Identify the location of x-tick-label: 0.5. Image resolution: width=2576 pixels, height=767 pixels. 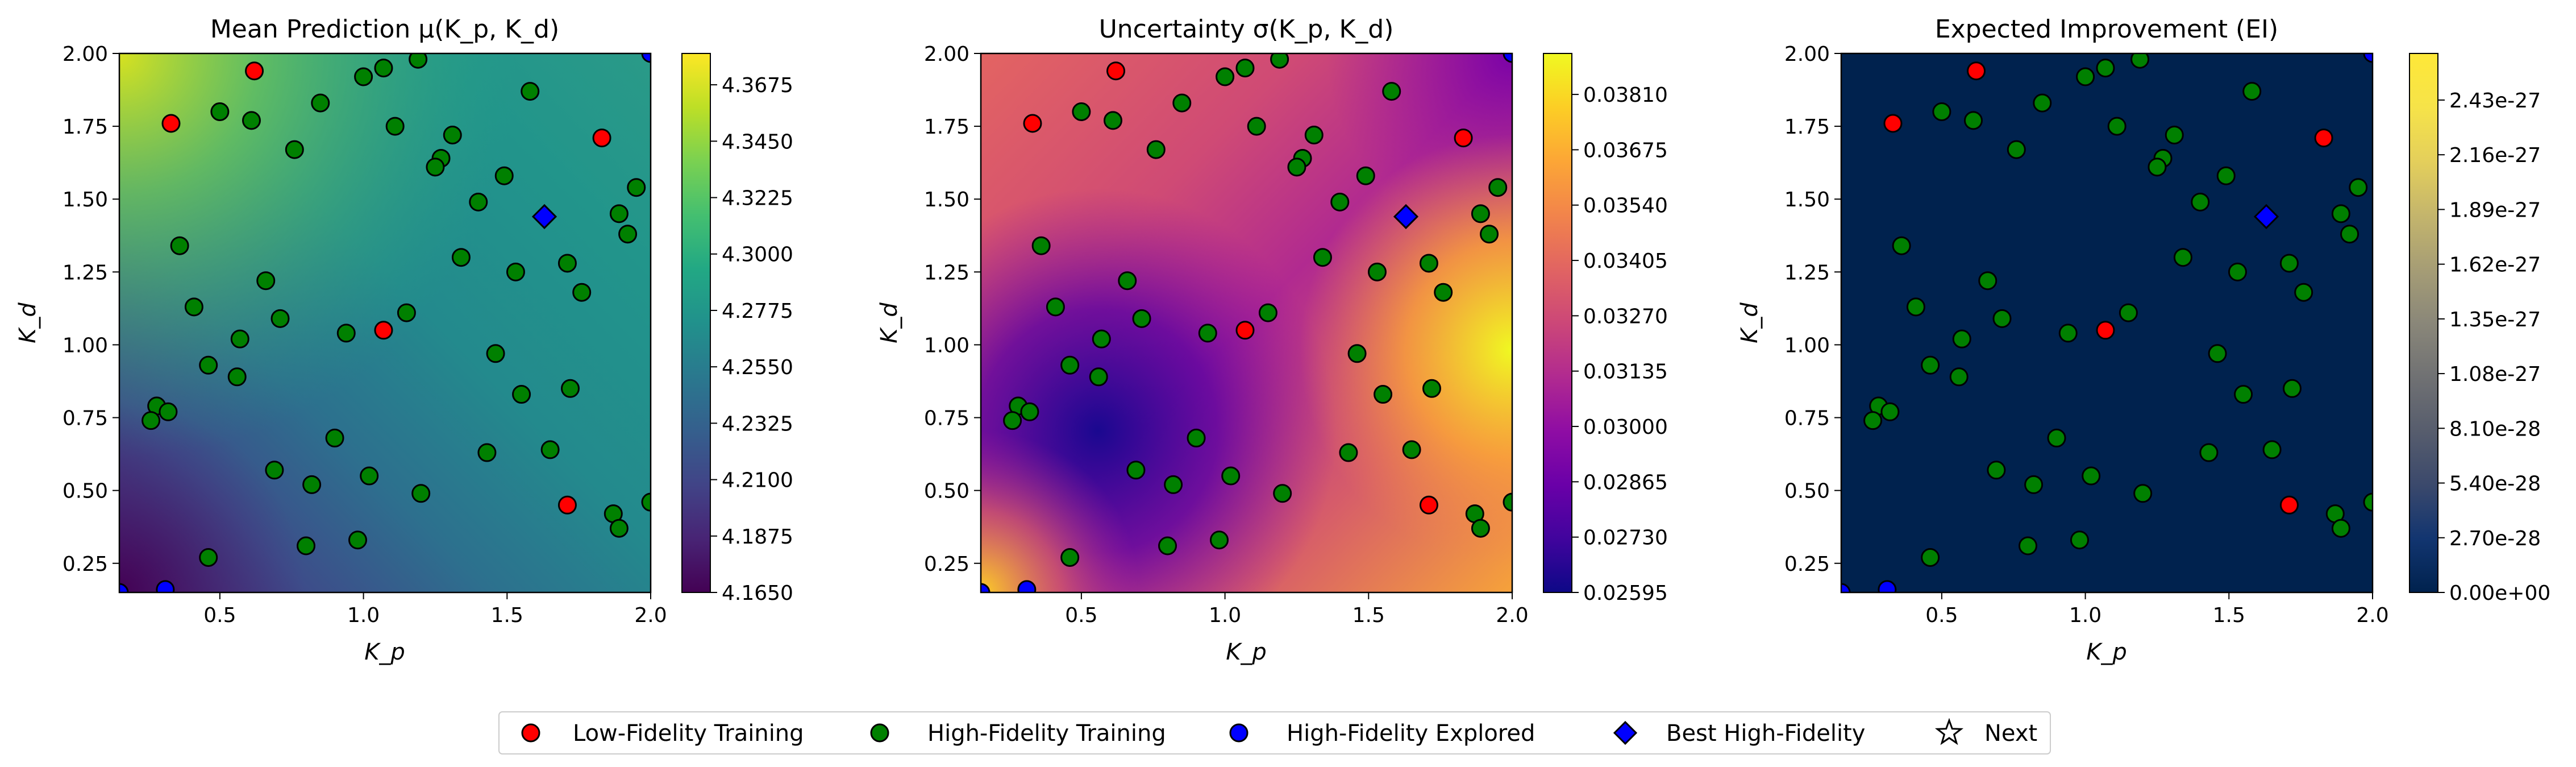
(1081, 615).